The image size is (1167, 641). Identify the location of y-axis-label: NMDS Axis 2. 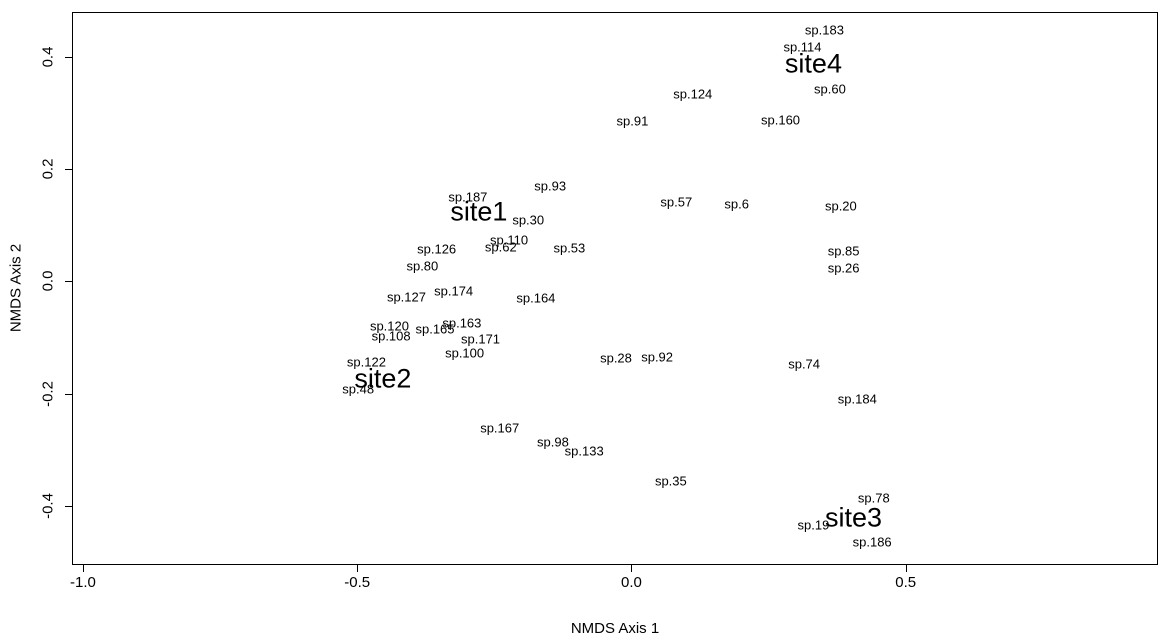
(16, 288).